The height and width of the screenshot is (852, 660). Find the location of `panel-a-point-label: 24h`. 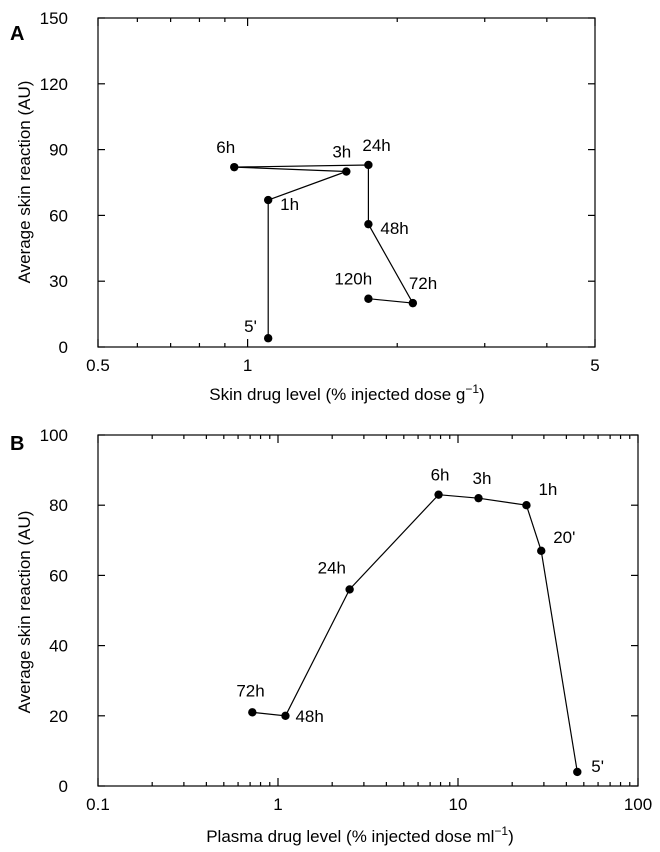

panel-a-point-label: 24h is located at coordinates (376, 145).